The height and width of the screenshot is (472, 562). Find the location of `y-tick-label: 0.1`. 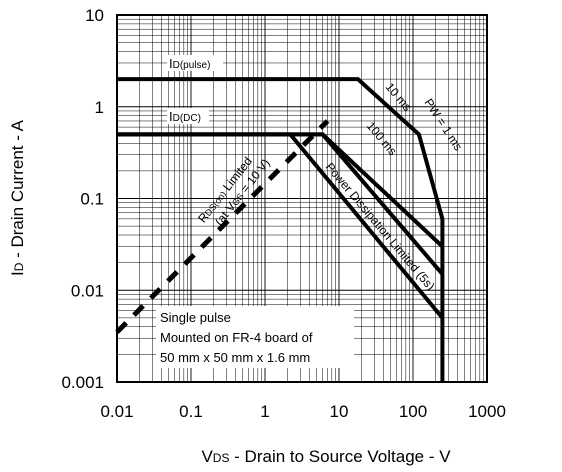

y-tick-label: 0.1 is located at coordinates (92, 199).